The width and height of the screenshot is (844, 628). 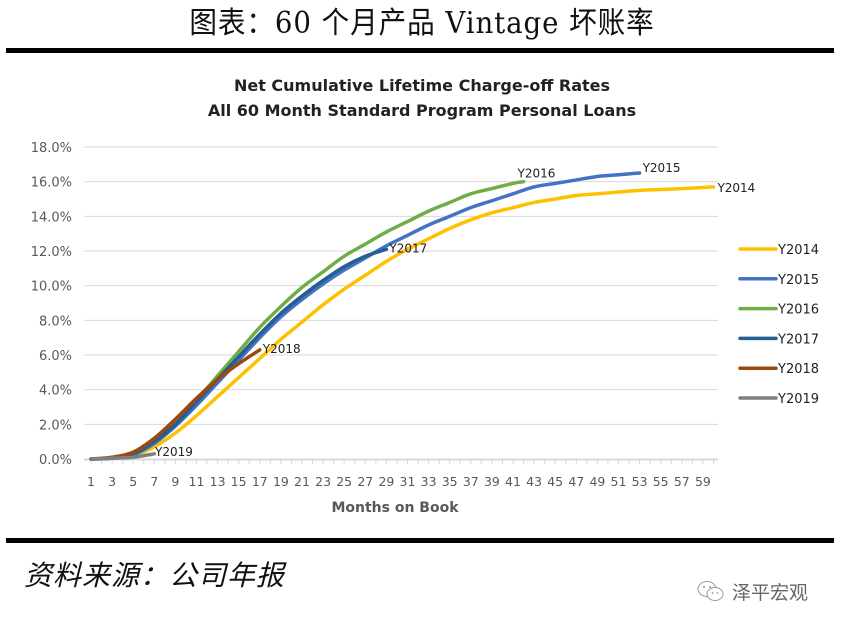 I want to click on x-tick-label: 1, so click(x=91, y=481).